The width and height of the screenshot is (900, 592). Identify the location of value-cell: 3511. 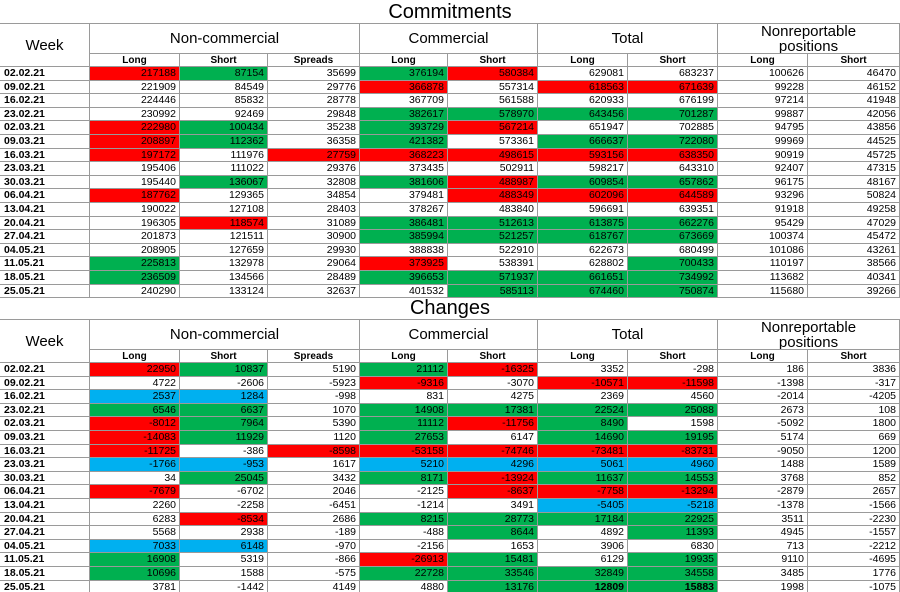
(763, 519).